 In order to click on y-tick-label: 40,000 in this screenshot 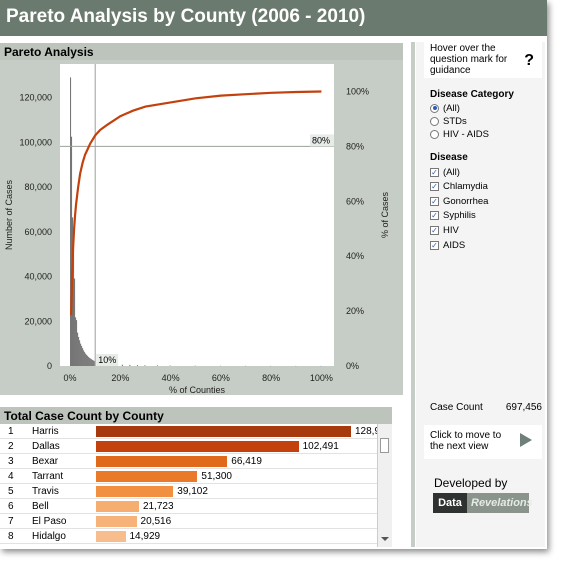, I will do `click(38, 277)`.